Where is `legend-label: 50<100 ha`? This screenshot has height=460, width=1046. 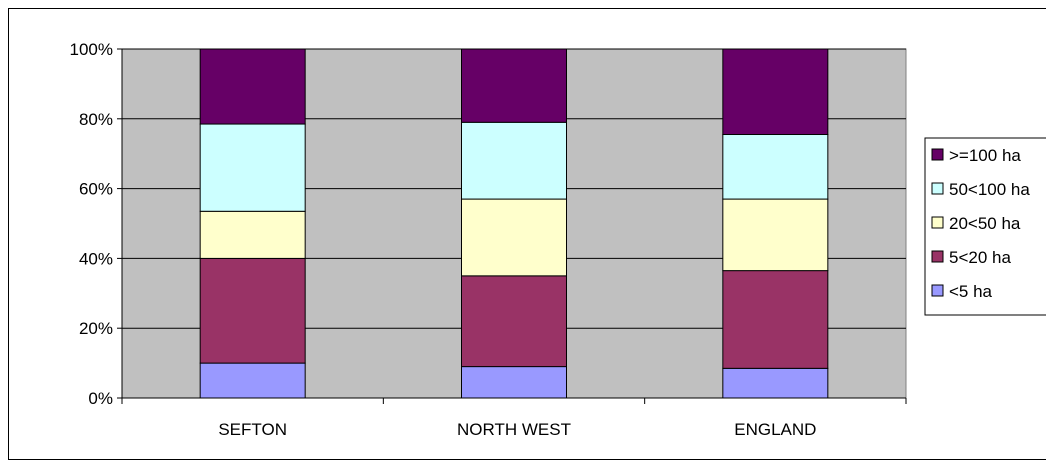
legend-label: 50<100 ha is located at coordinates (989, 189).